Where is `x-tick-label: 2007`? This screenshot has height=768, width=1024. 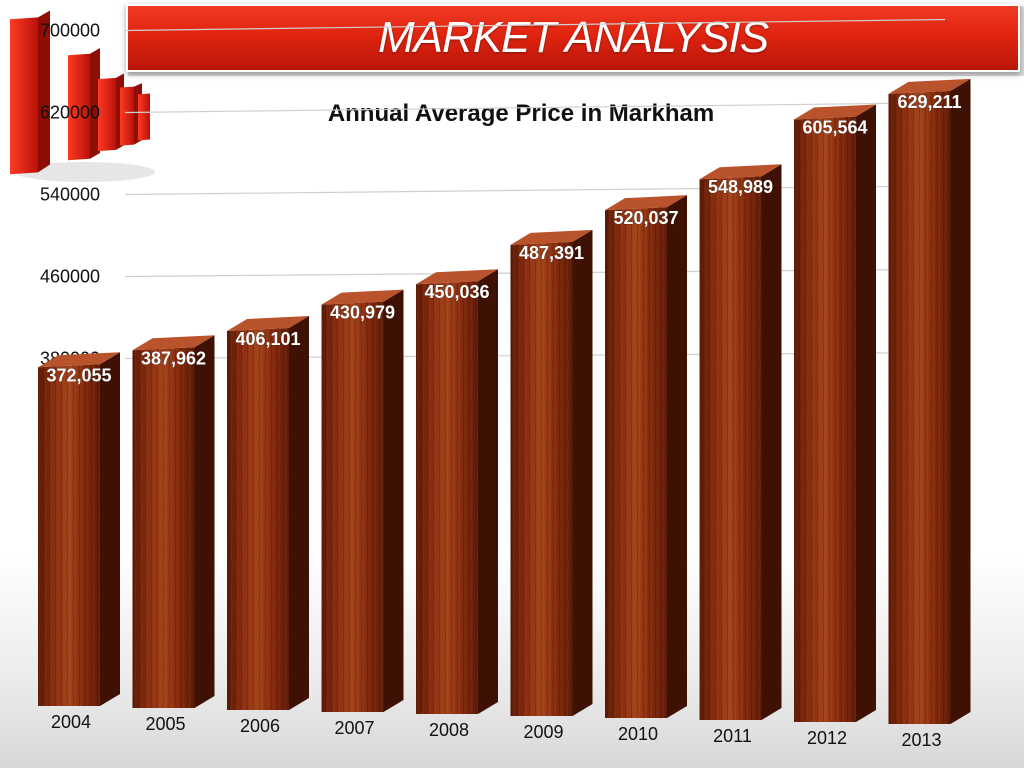
x-tick-label: 2007 is located at coordinates (354, 728).